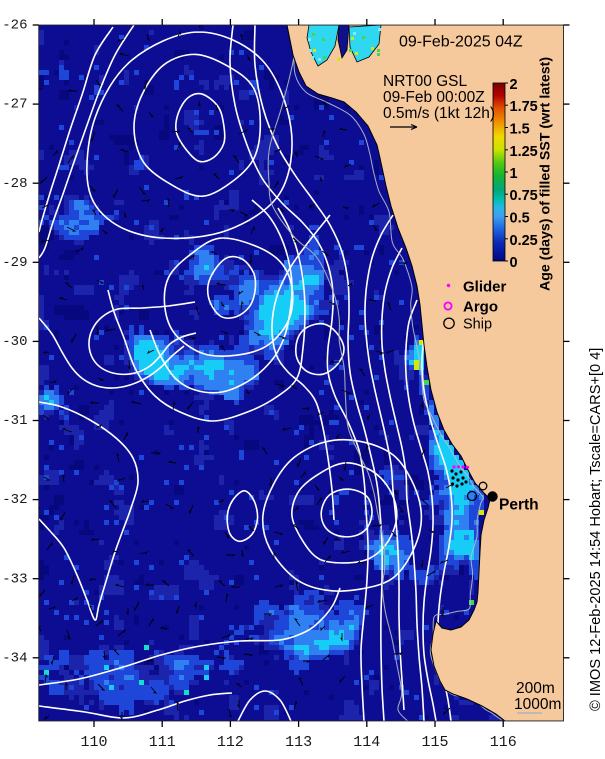 The image size is (605, 759). I want to click on svg-text: 1000m, so click(537, 704).